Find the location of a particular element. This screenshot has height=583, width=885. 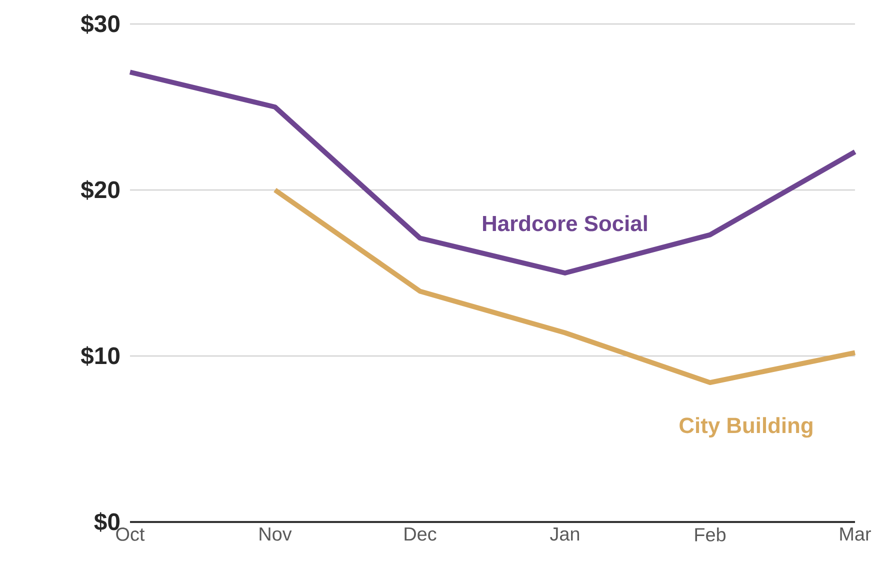

x-tick-label: Feb is located at coordinates (710, 535).